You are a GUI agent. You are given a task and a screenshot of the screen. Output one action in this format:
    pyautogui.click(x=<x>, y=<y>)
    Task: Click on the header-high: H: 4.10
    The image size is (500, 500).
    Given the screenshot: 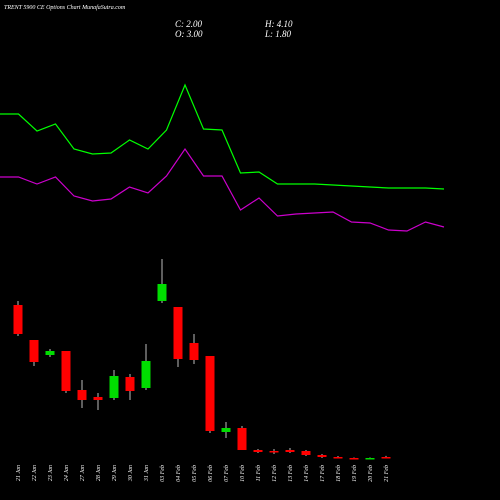 What is the action you would take?
    pyautogui.click(x=278, y=24)
    